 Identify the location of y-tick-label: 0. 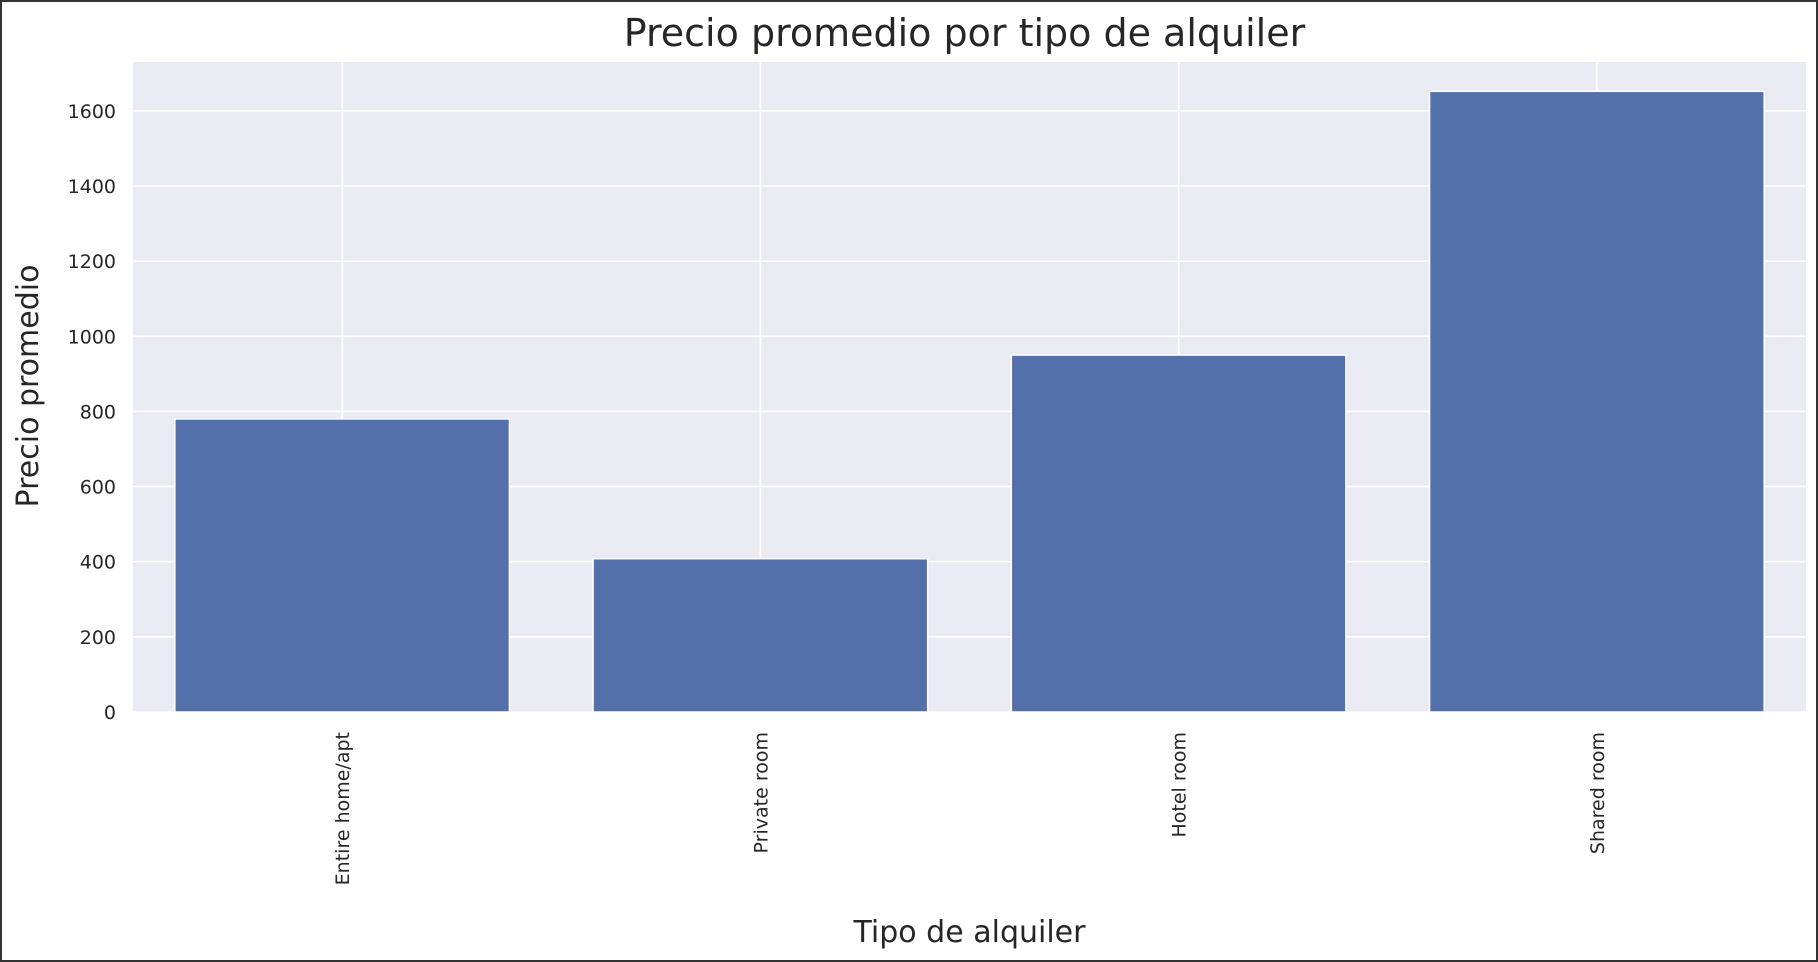
(110, 713).